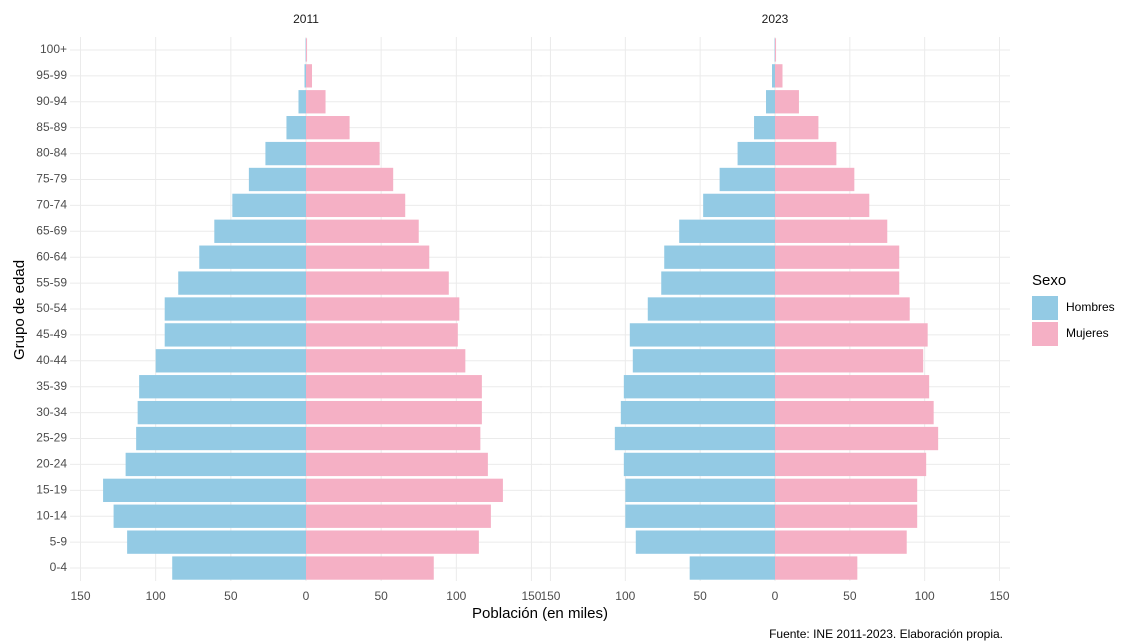 The width and height of the screenshot is (1122, 644). Describe the element at coordinates (51, 412) in the screenshot. I see `y-tick-label: 30-34` at that location.